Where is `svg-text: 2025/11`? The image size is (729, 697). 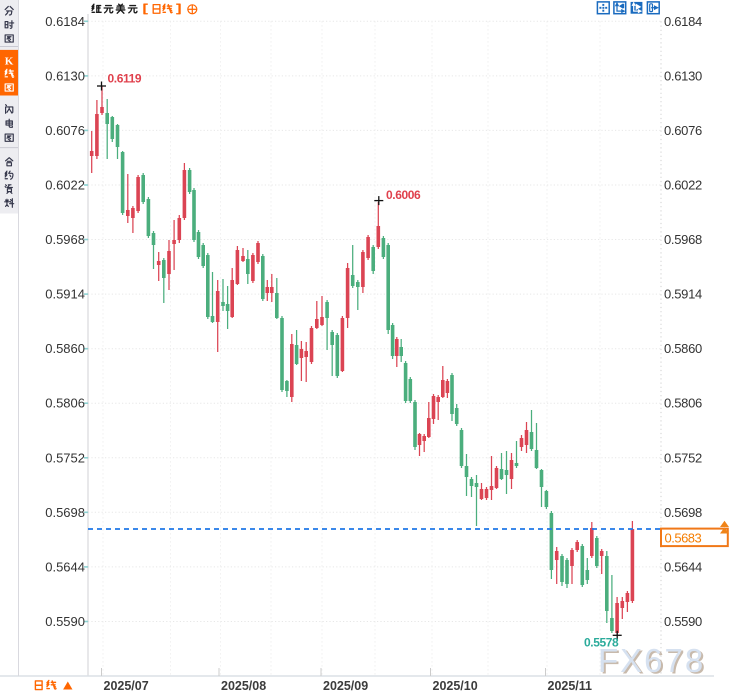
svg-text: 2025/11 is located at coordinates (570, 686).